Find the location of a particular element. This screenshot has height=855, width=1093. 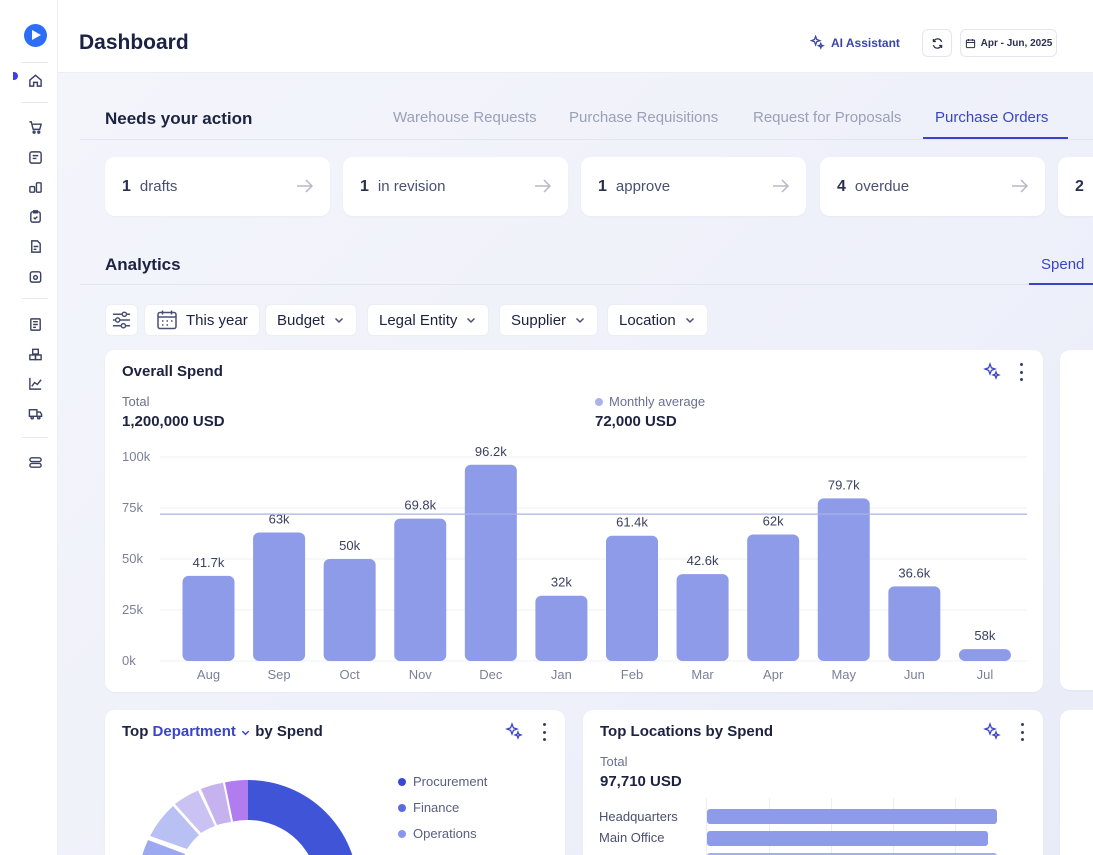

y-tick-label: 0k is located at coordinates (129, 660).